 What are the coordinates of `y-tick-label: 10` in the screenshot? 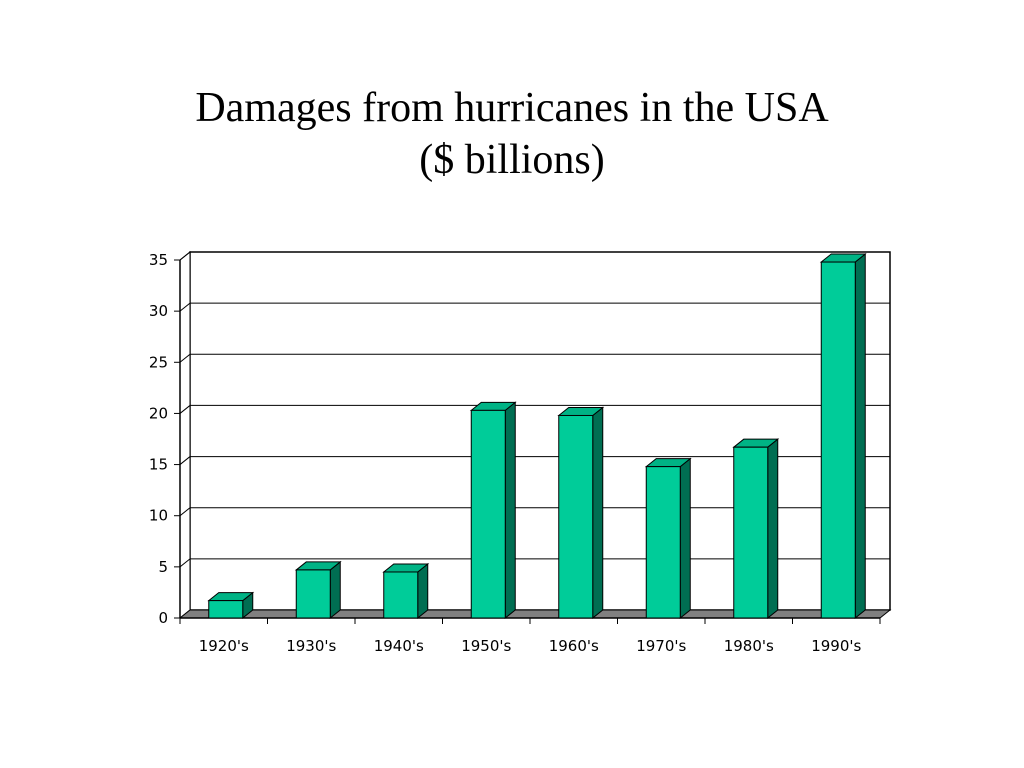 It's located at (158, 516).